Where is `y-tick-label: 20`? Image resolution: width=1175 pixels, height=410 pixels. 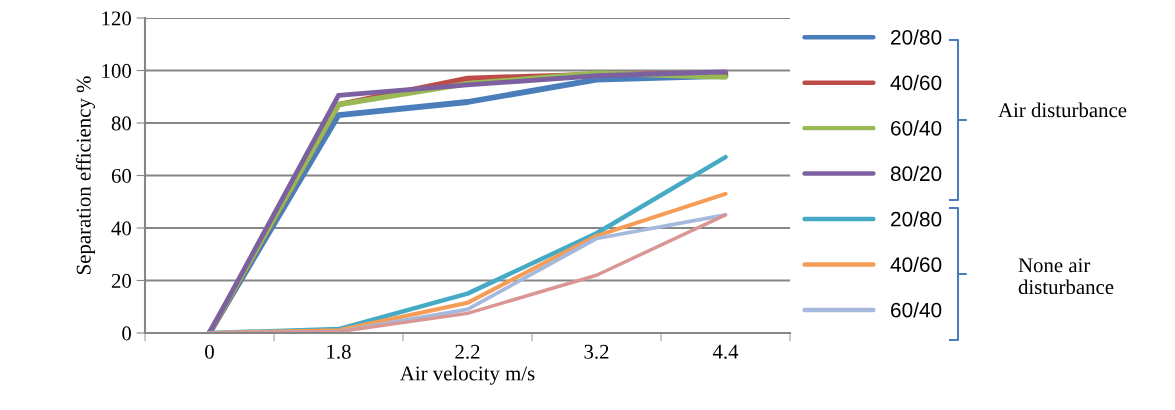 y-tick-label: 20 is located at coordinates (121, 280).